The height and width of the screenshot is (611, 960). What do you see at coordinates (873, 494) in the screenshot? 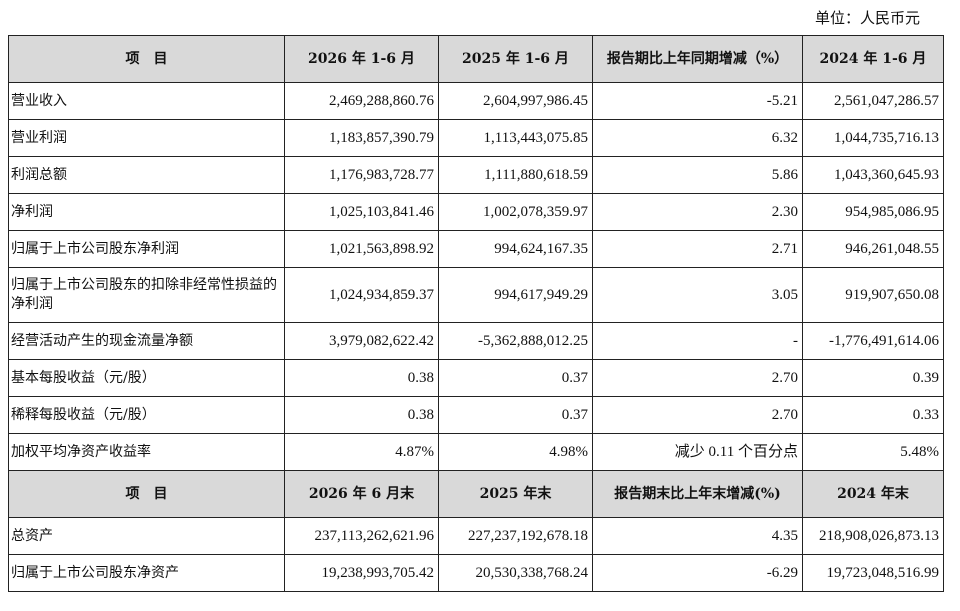
I see `header-2024-end: 2024 年末` at bounding box center [873, 494].